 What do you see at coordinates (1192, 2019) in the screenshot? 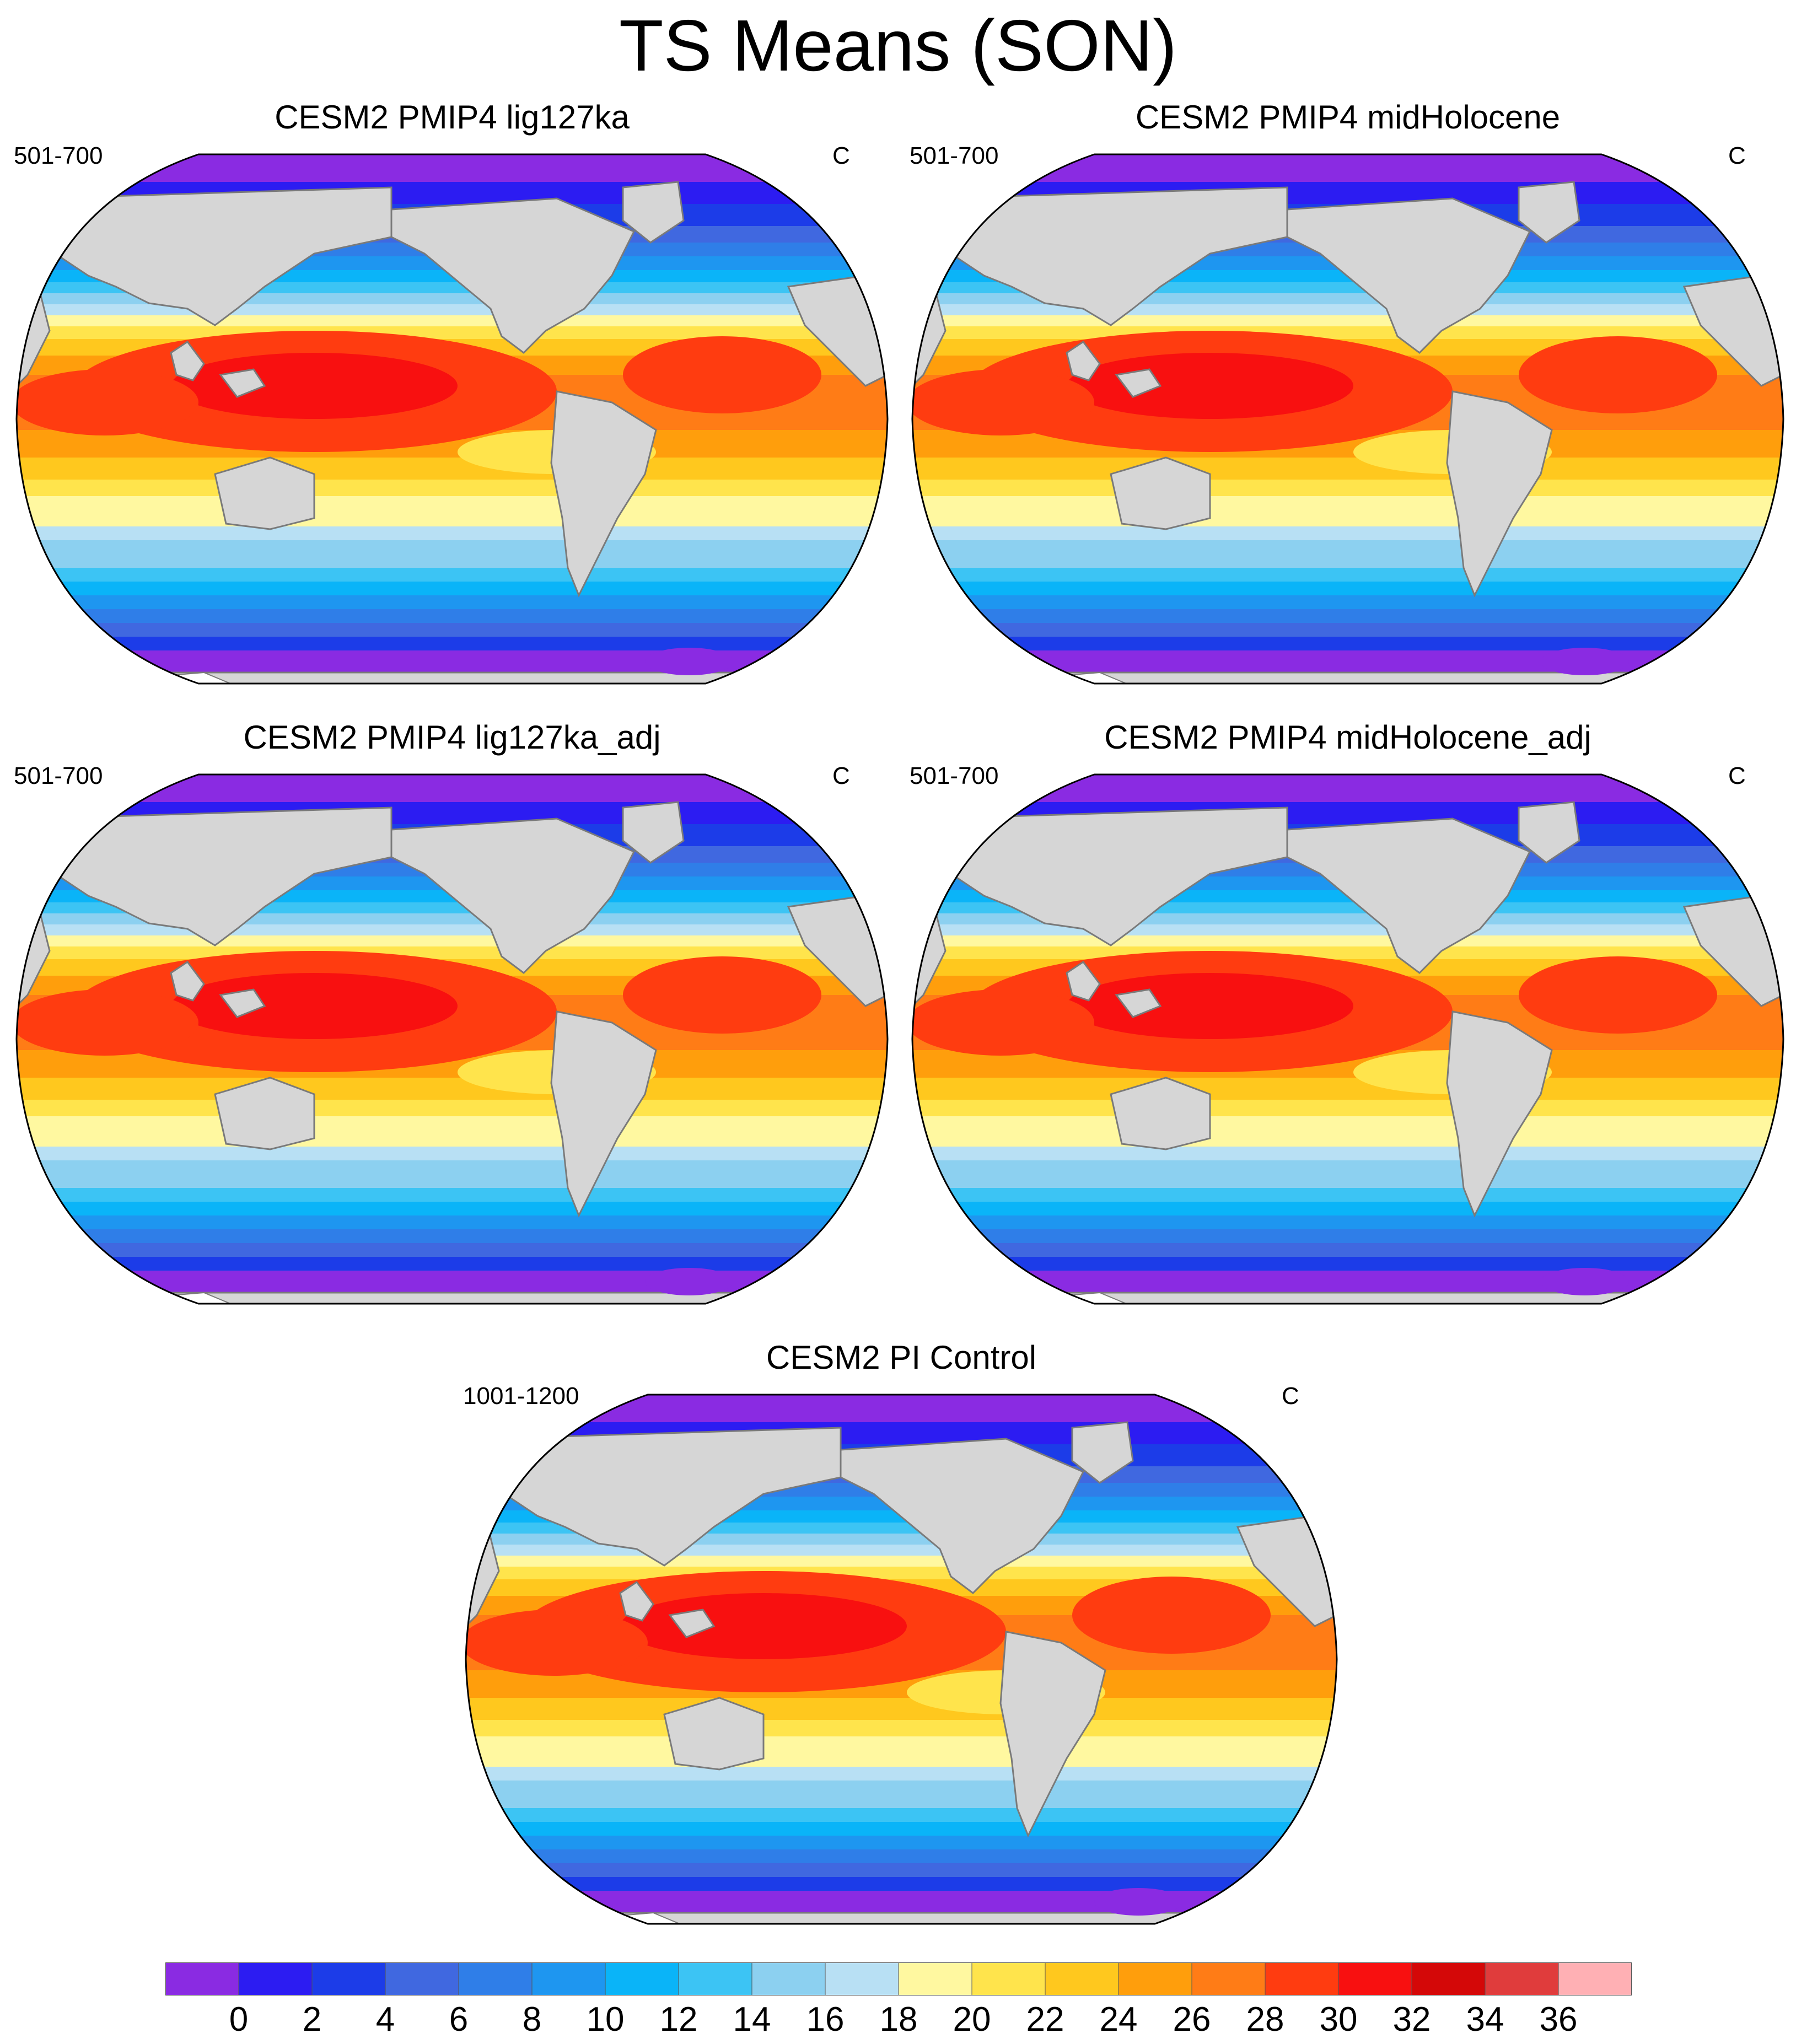
I see `colorbar-tick-label: 26` at bounding box center [1192, 2019].